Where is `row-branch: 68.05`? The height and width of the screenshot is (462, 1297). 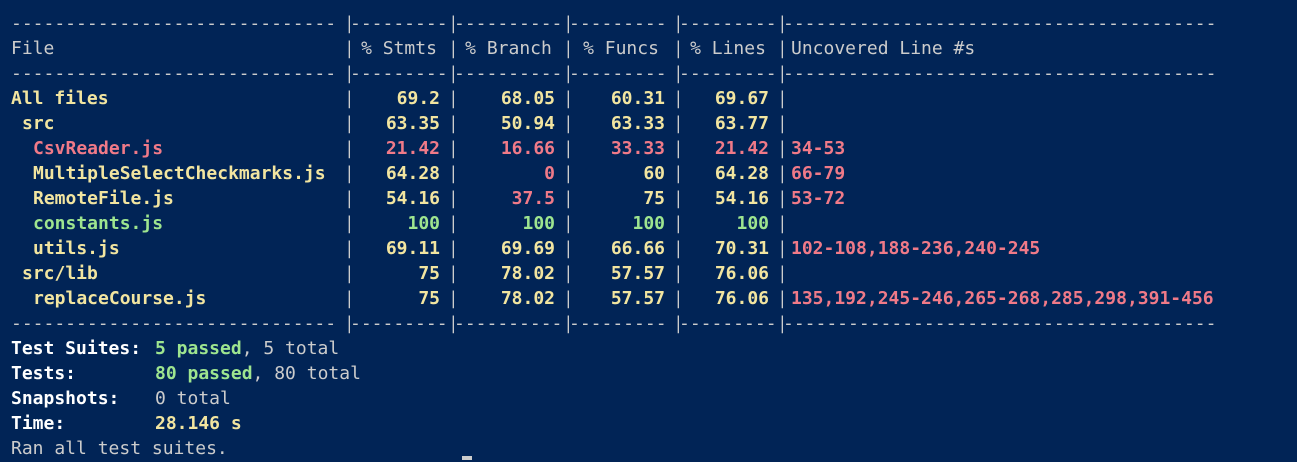
row-branch: 68.05 is located at coordinates (527, 98).